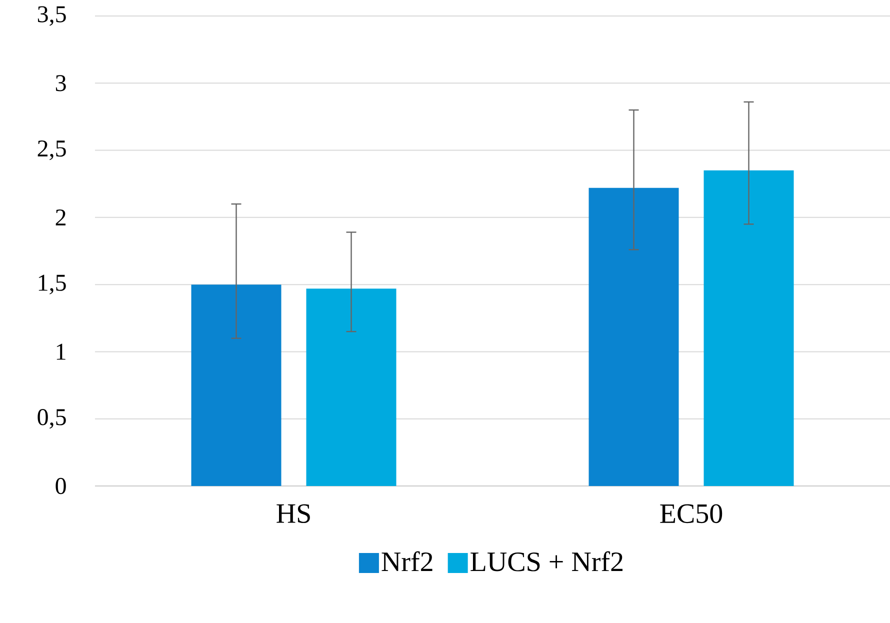 The image size is (890, 623). I want to click on y-tick-label: 1, so click(61, 352).